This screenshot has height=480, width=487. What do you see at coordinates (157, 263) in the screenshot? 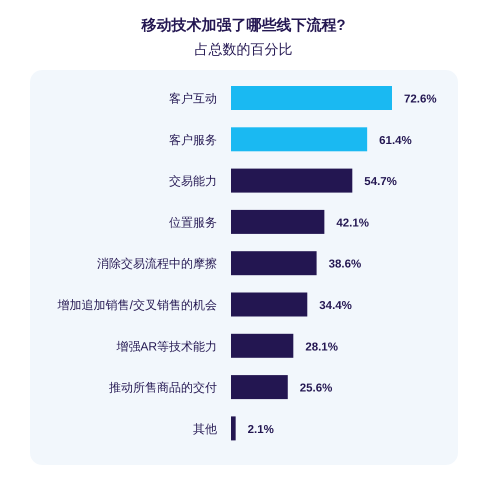
I see `y-tick-label: 消除交易流程中的摩擦` at bounding box center [157, 263].